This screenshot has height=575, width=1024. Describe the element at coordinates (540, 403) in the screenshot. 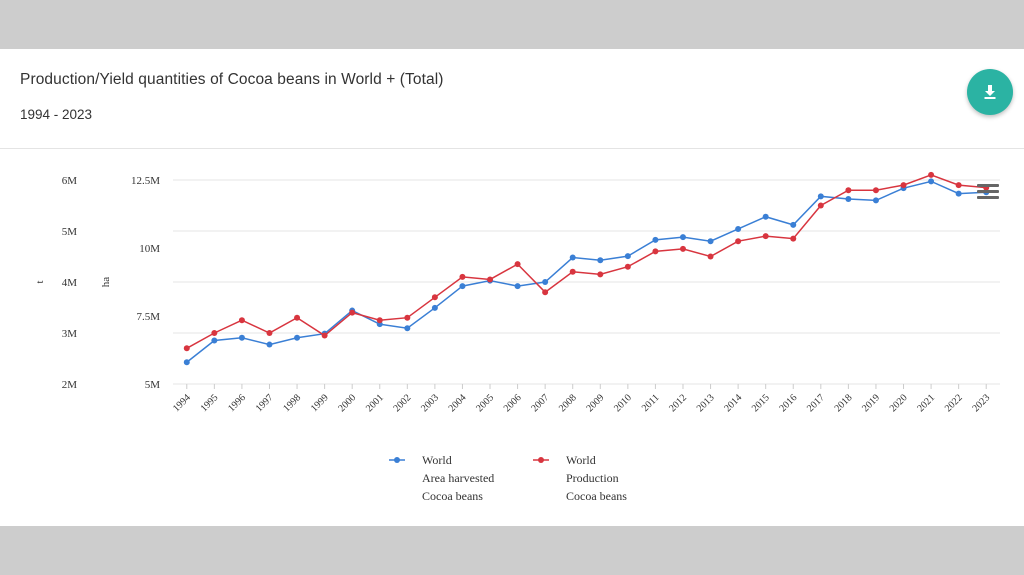

I see `x-tick-label: 2007` at that location.